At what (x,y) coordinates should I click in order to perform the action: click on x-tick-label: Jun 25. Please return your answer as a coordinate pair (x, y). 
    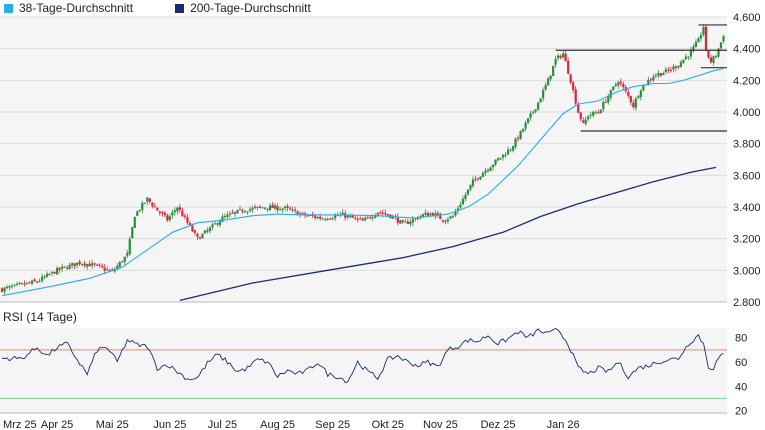
    Looking at the image, I should click on (169, 424).